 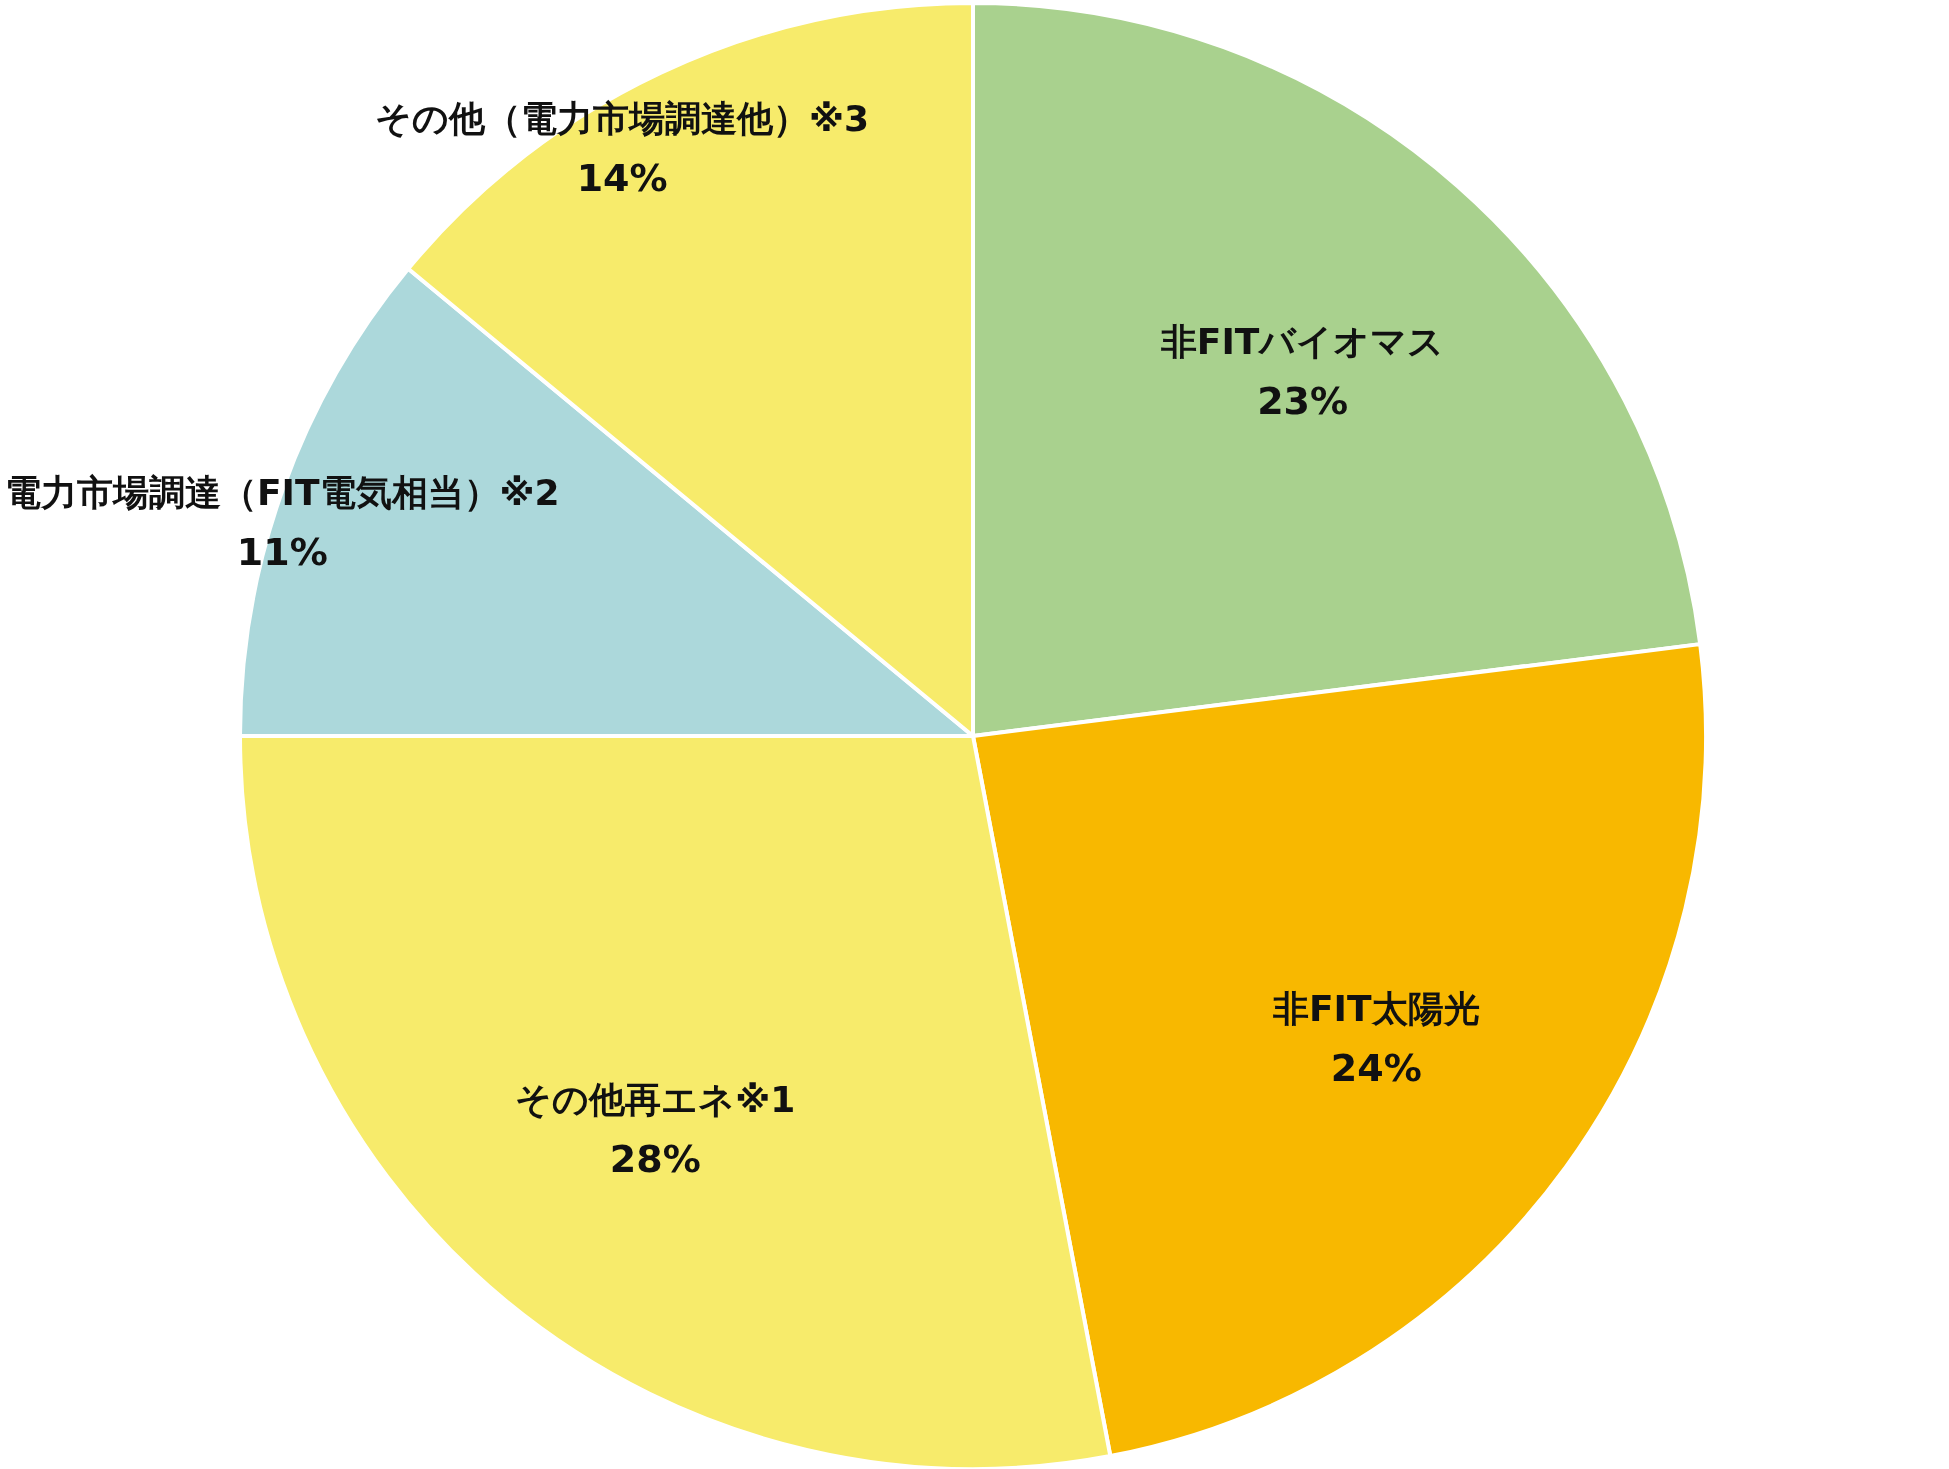 I want to click on data-label: 24%, so click(x=1376, y=1067).